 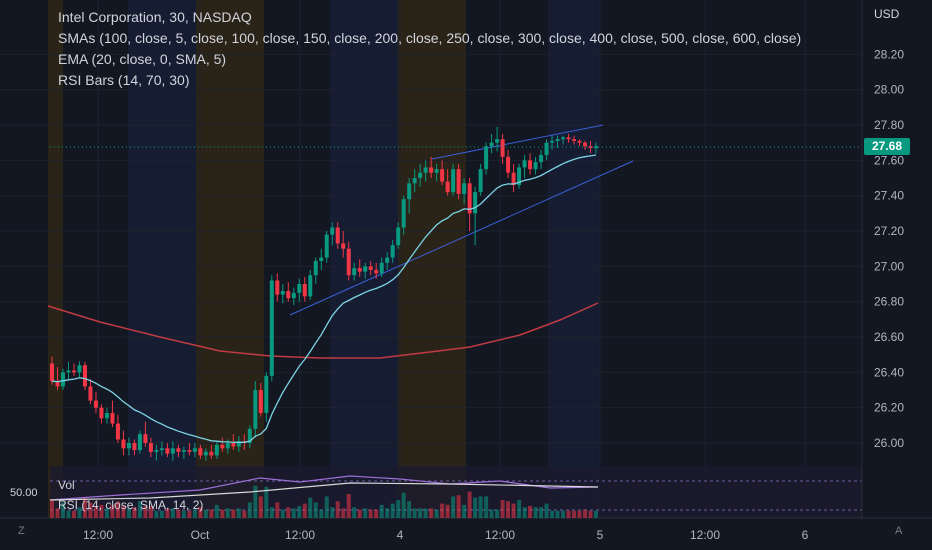 I want to click on volume-pane-label: Vol, so click(x=66, y=485).